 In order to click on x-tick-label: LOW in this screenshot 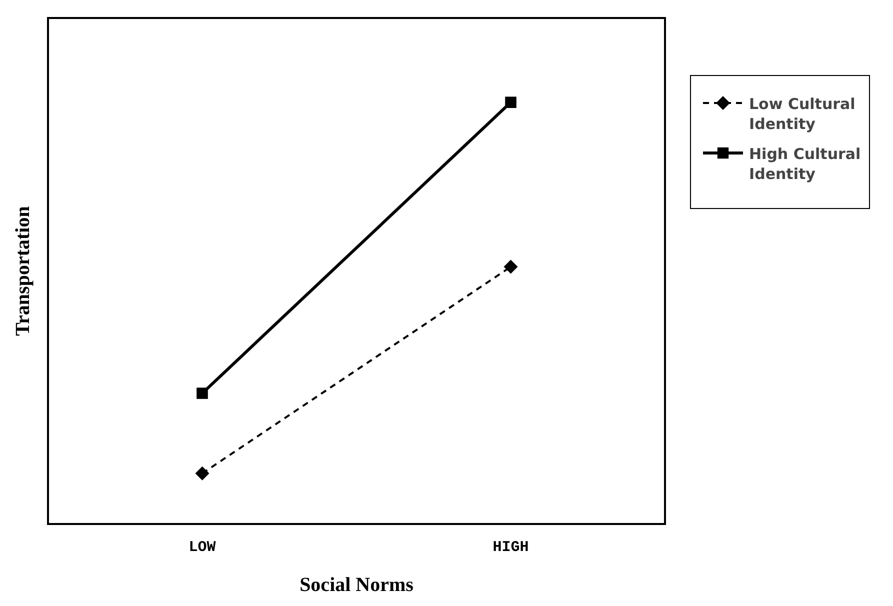, I will do `click(202, 547)`.